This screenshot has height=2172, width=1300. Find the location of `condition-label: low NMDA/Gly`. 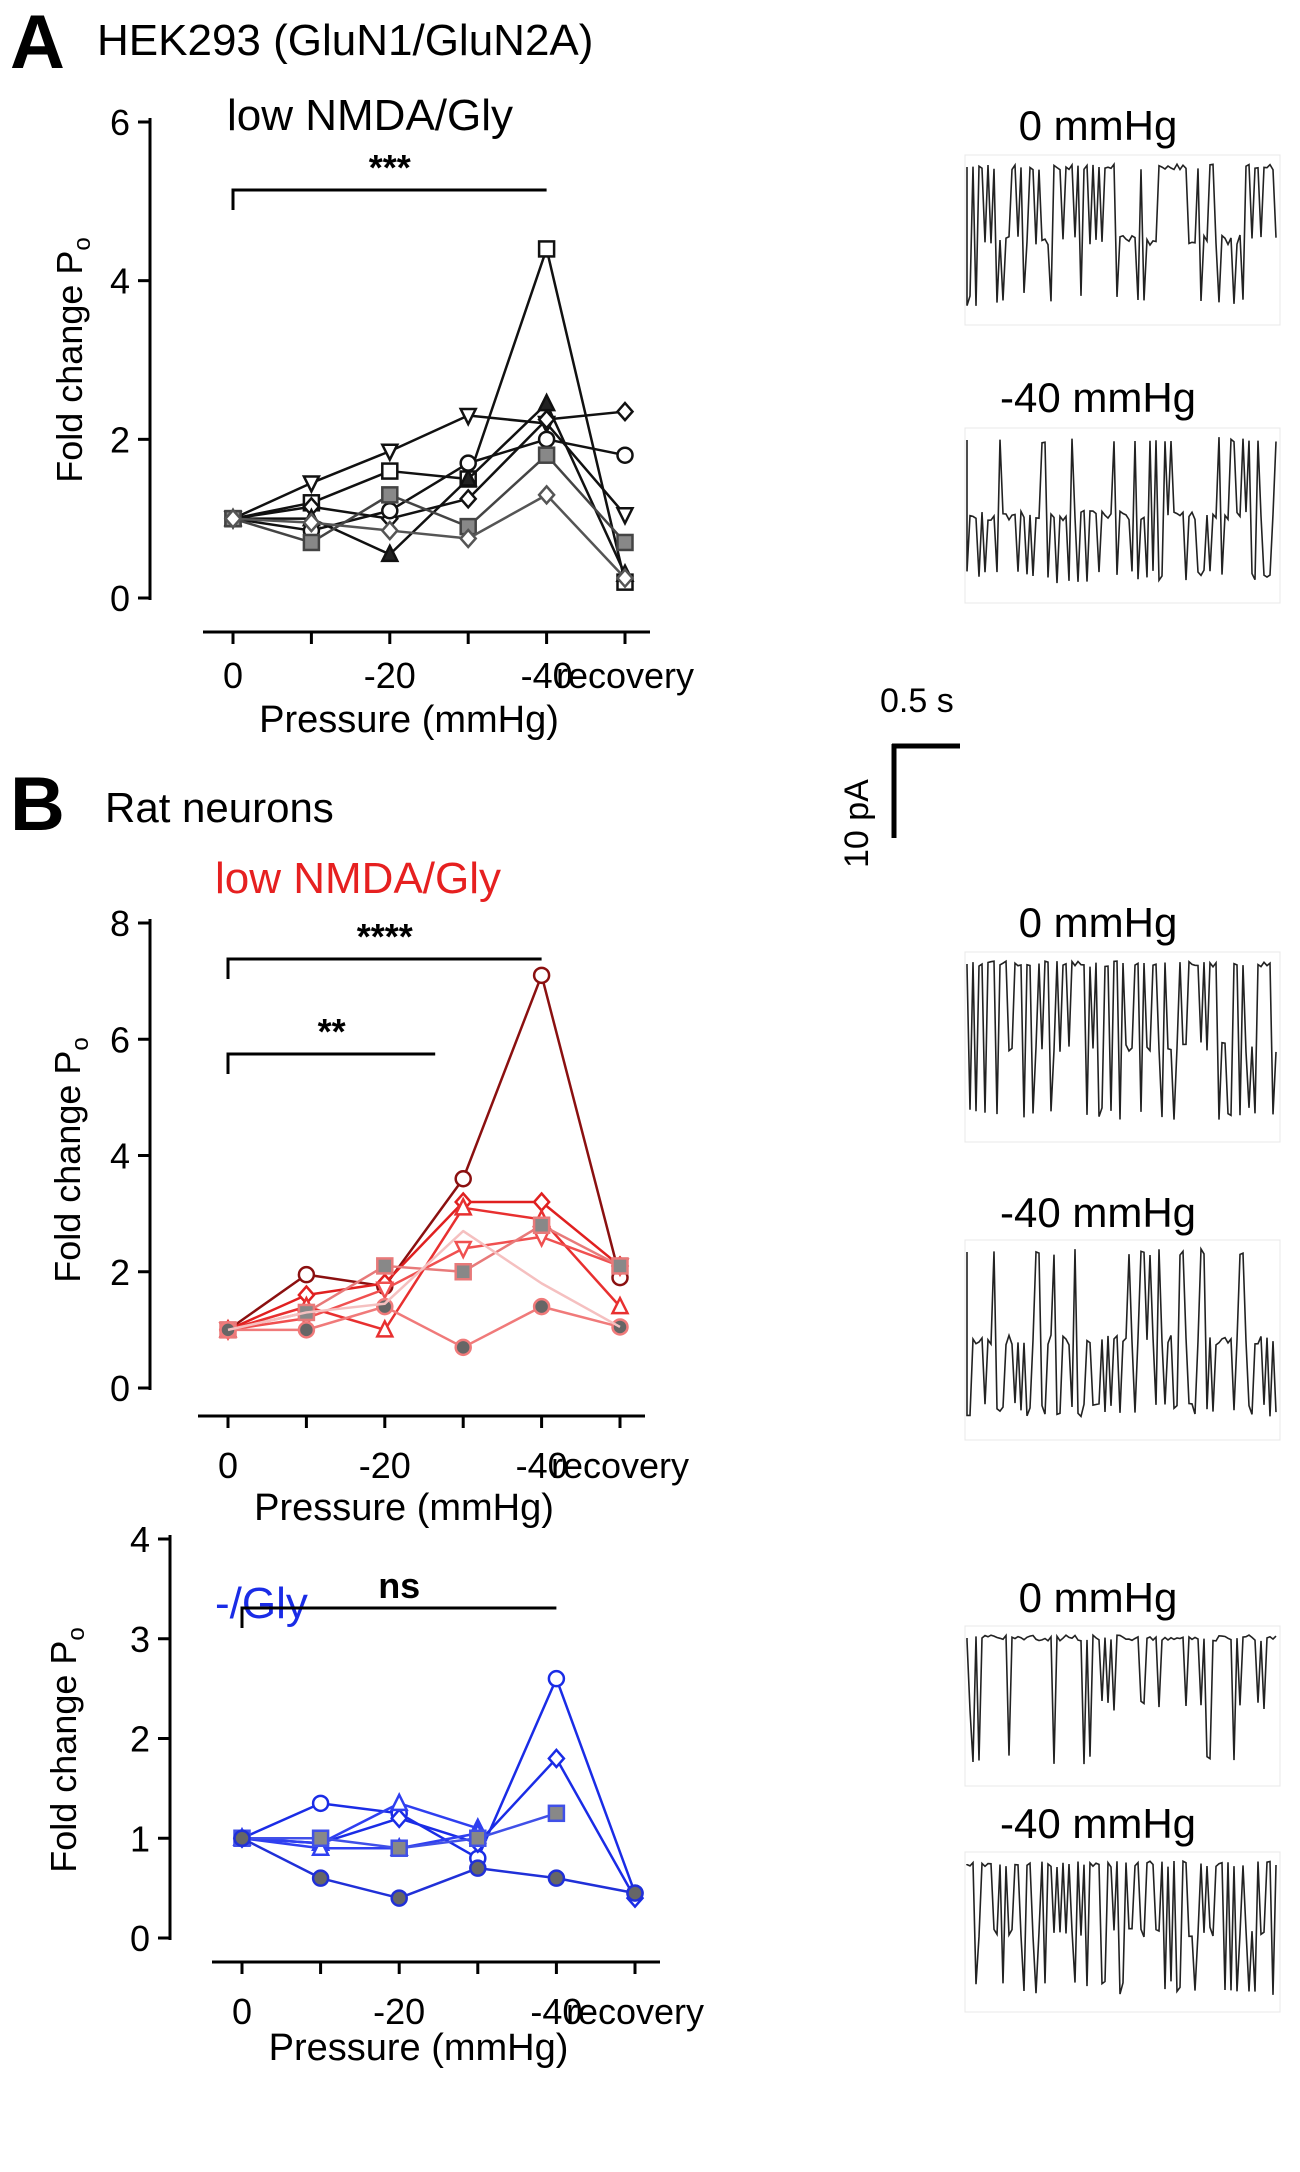

condition-label: low NMDA/Gly is located at coordinates (370, 115).